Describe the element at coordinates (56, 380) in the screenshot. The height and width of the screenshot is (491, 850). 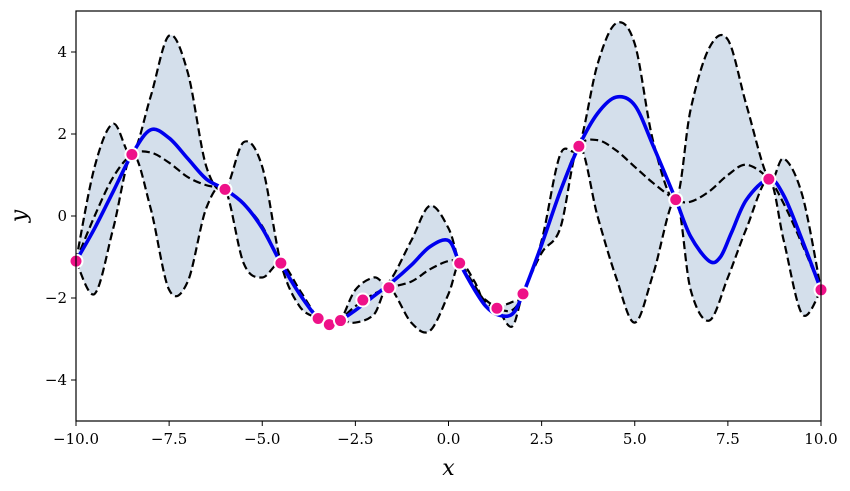
I see `y-tick-label: −4` at that location.